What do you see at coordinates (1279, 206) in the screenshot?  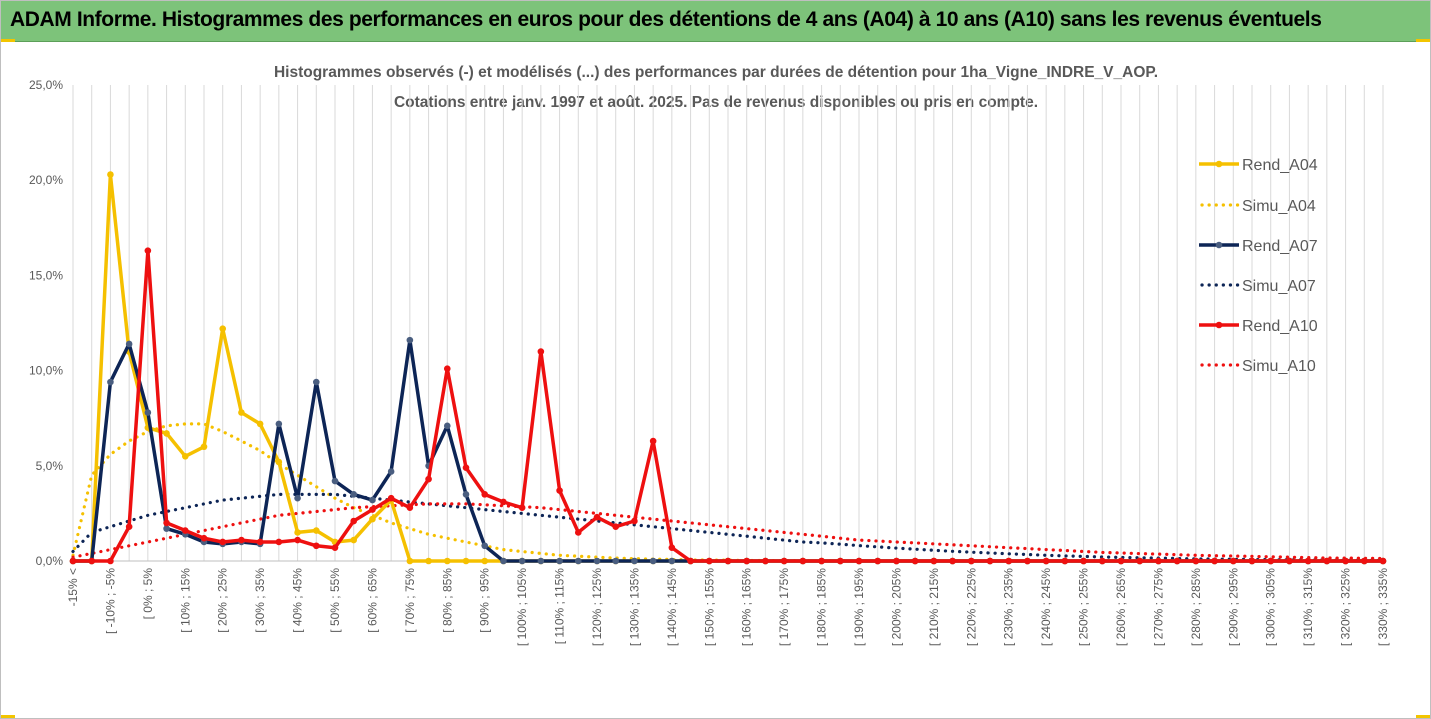 I see `legend-label-simu-a04: Simu_A04` at bounding box center [1279, 206].